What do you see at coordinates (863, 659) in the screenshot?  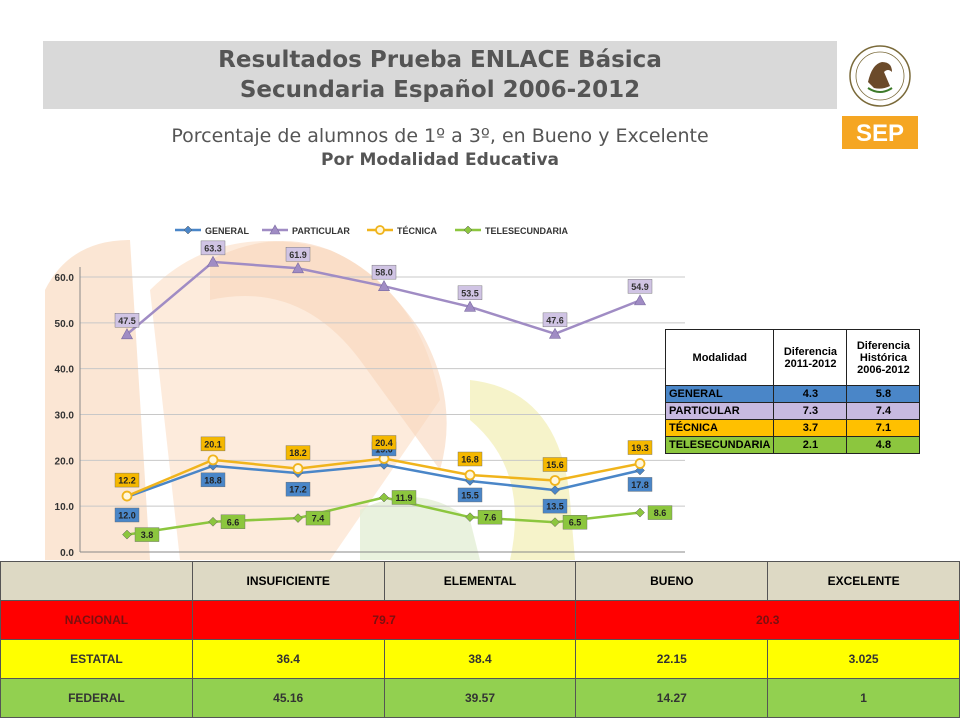 I see `estatal-excelente: 3.025` at bounding box center [863, 659].